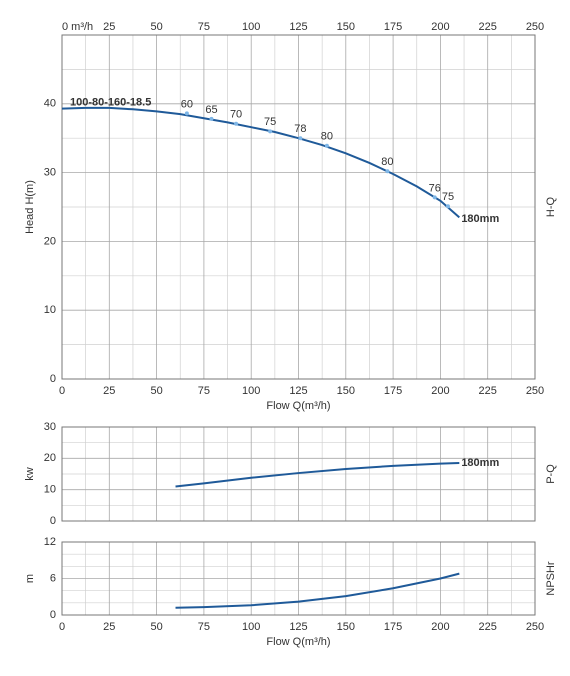 Image resolution: width=570 pixels, height=676 pixels. I want to click on y-tick-label: 12, so click(50, 542).